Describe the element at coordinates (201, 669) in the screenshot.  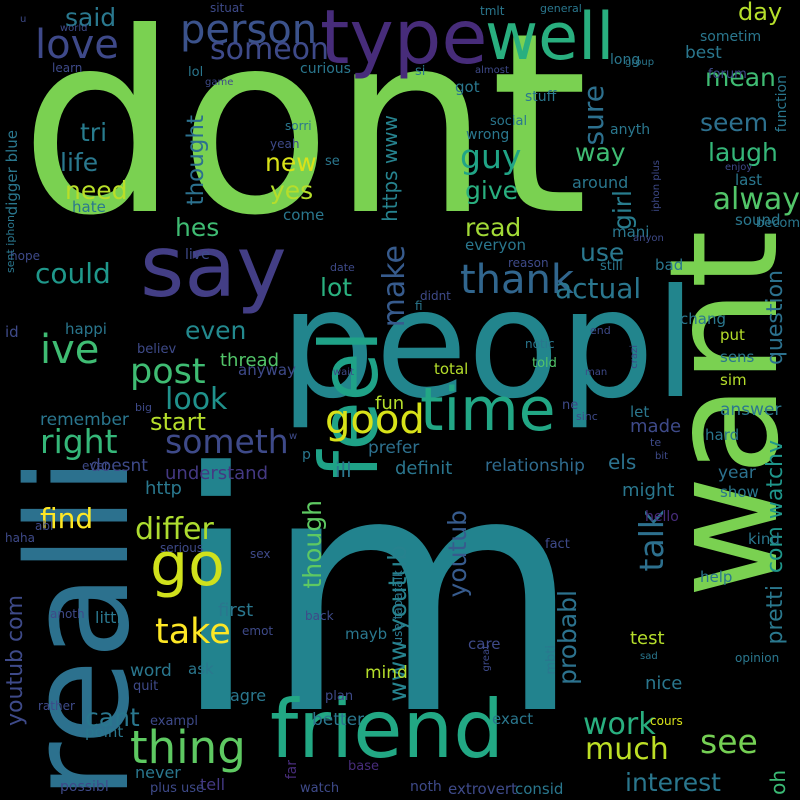
I see `word-ask: ask` at that location.